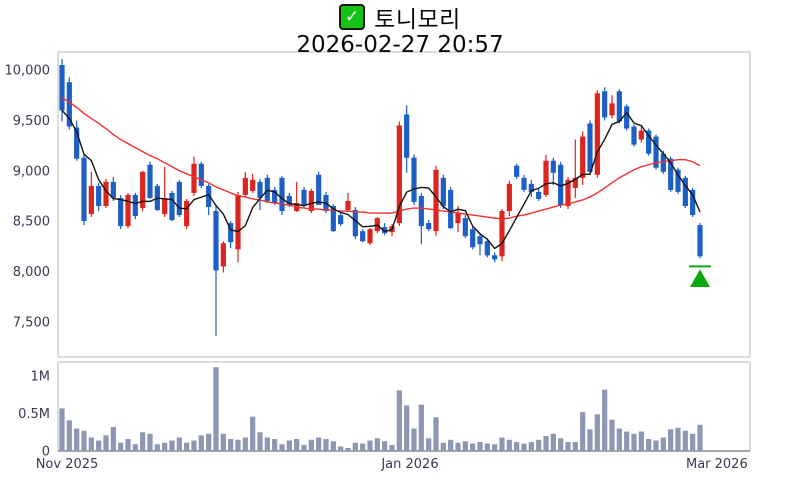 This screenshot has height=500, width=800. Describe the element at coordinates (46, 452) in the screenshot. I see `svg-text: 0` at that location.